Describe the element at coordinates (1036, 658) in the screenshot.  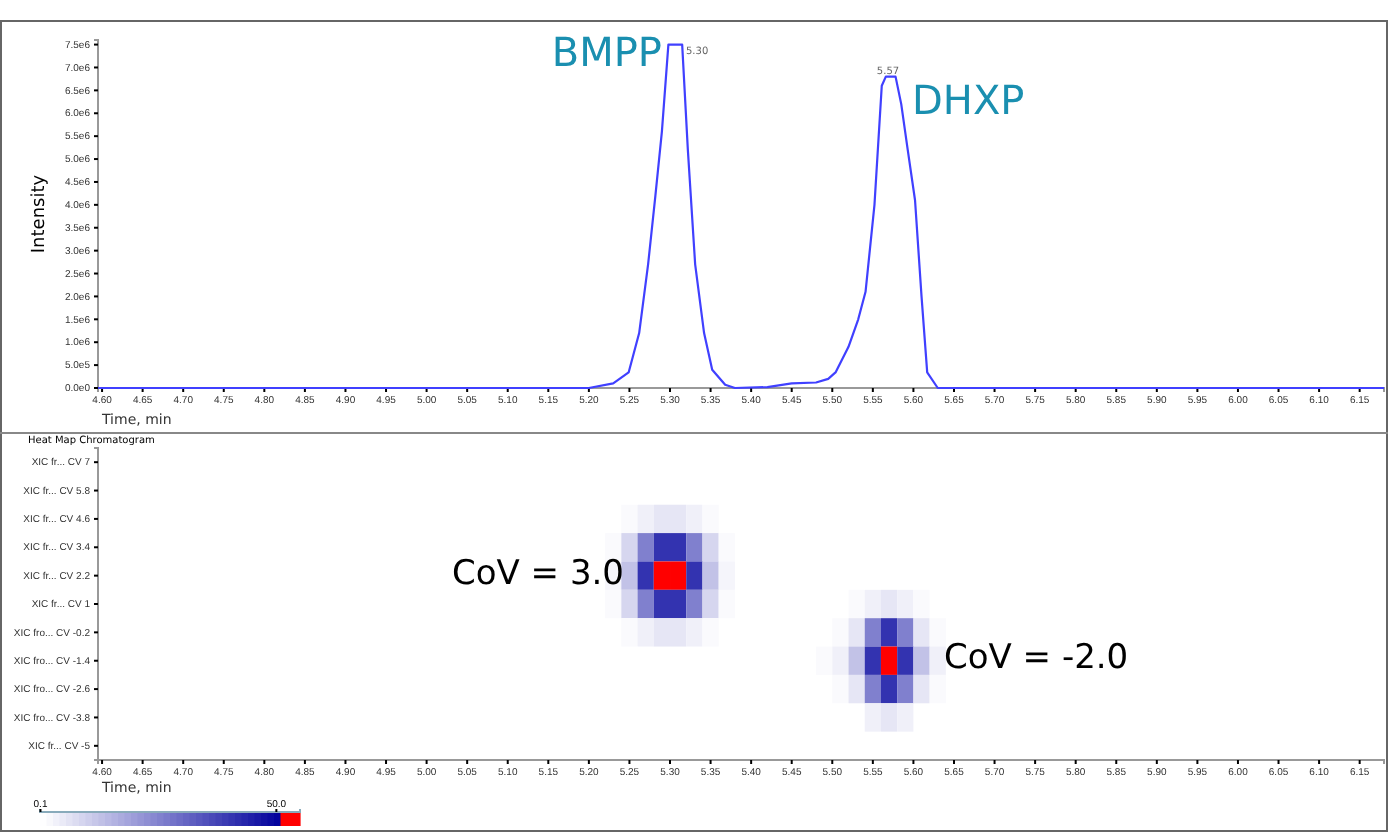
I see `annotation: CoV = -2.0` at that location.